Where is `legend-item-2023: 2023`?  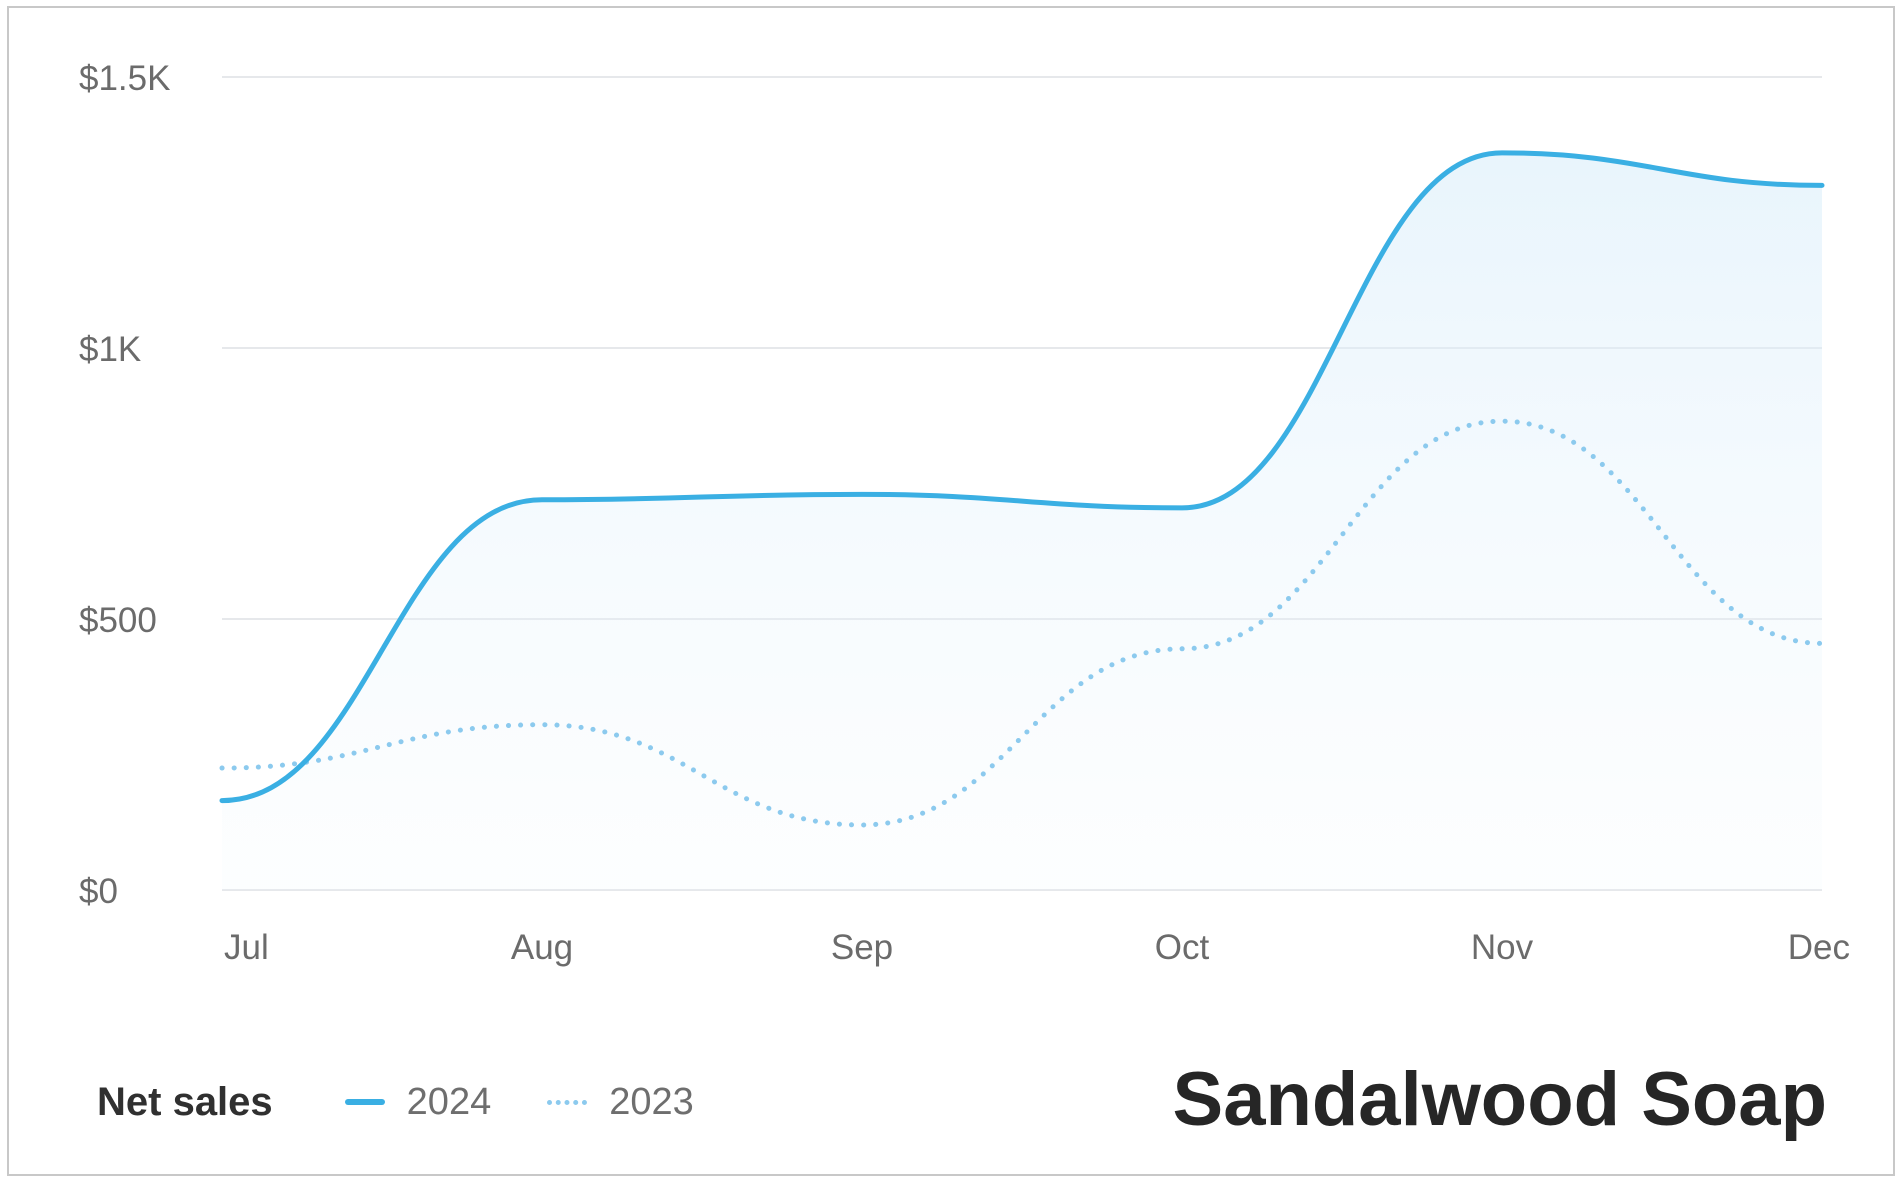
legend-item-2023: 2023 is located at coordinates (620, 1102).